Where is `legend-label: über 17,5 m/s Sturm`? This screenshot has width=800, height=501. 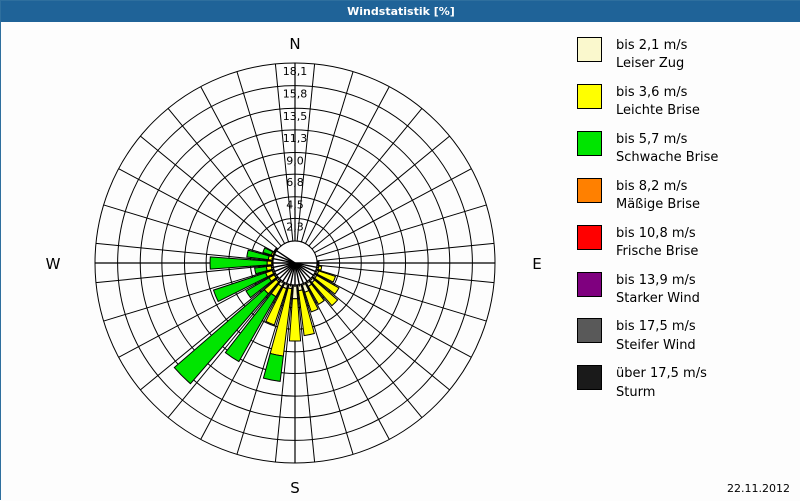
legend-label: über 17,5 m/s Sturm is located at coordinates (661, 383).